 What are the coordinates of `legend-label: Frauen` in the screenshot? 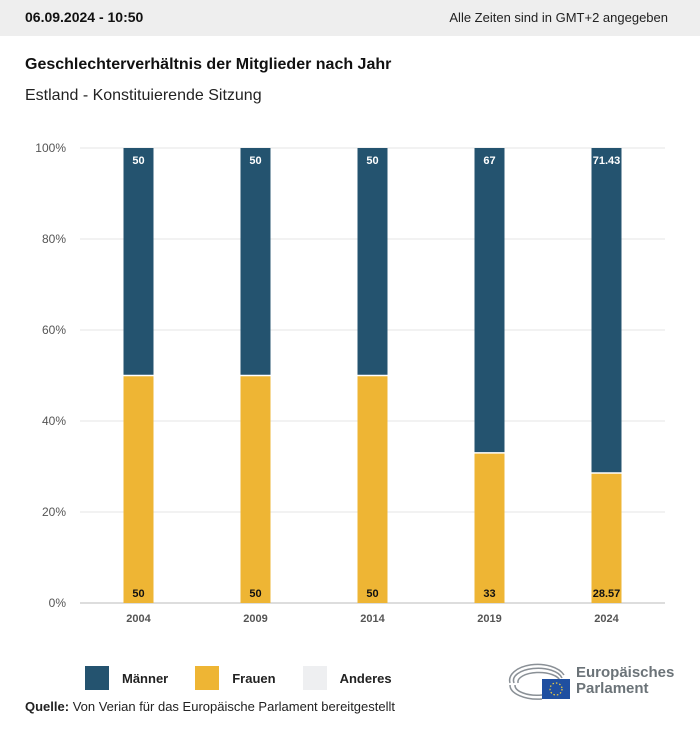 It's located at (254, 678).